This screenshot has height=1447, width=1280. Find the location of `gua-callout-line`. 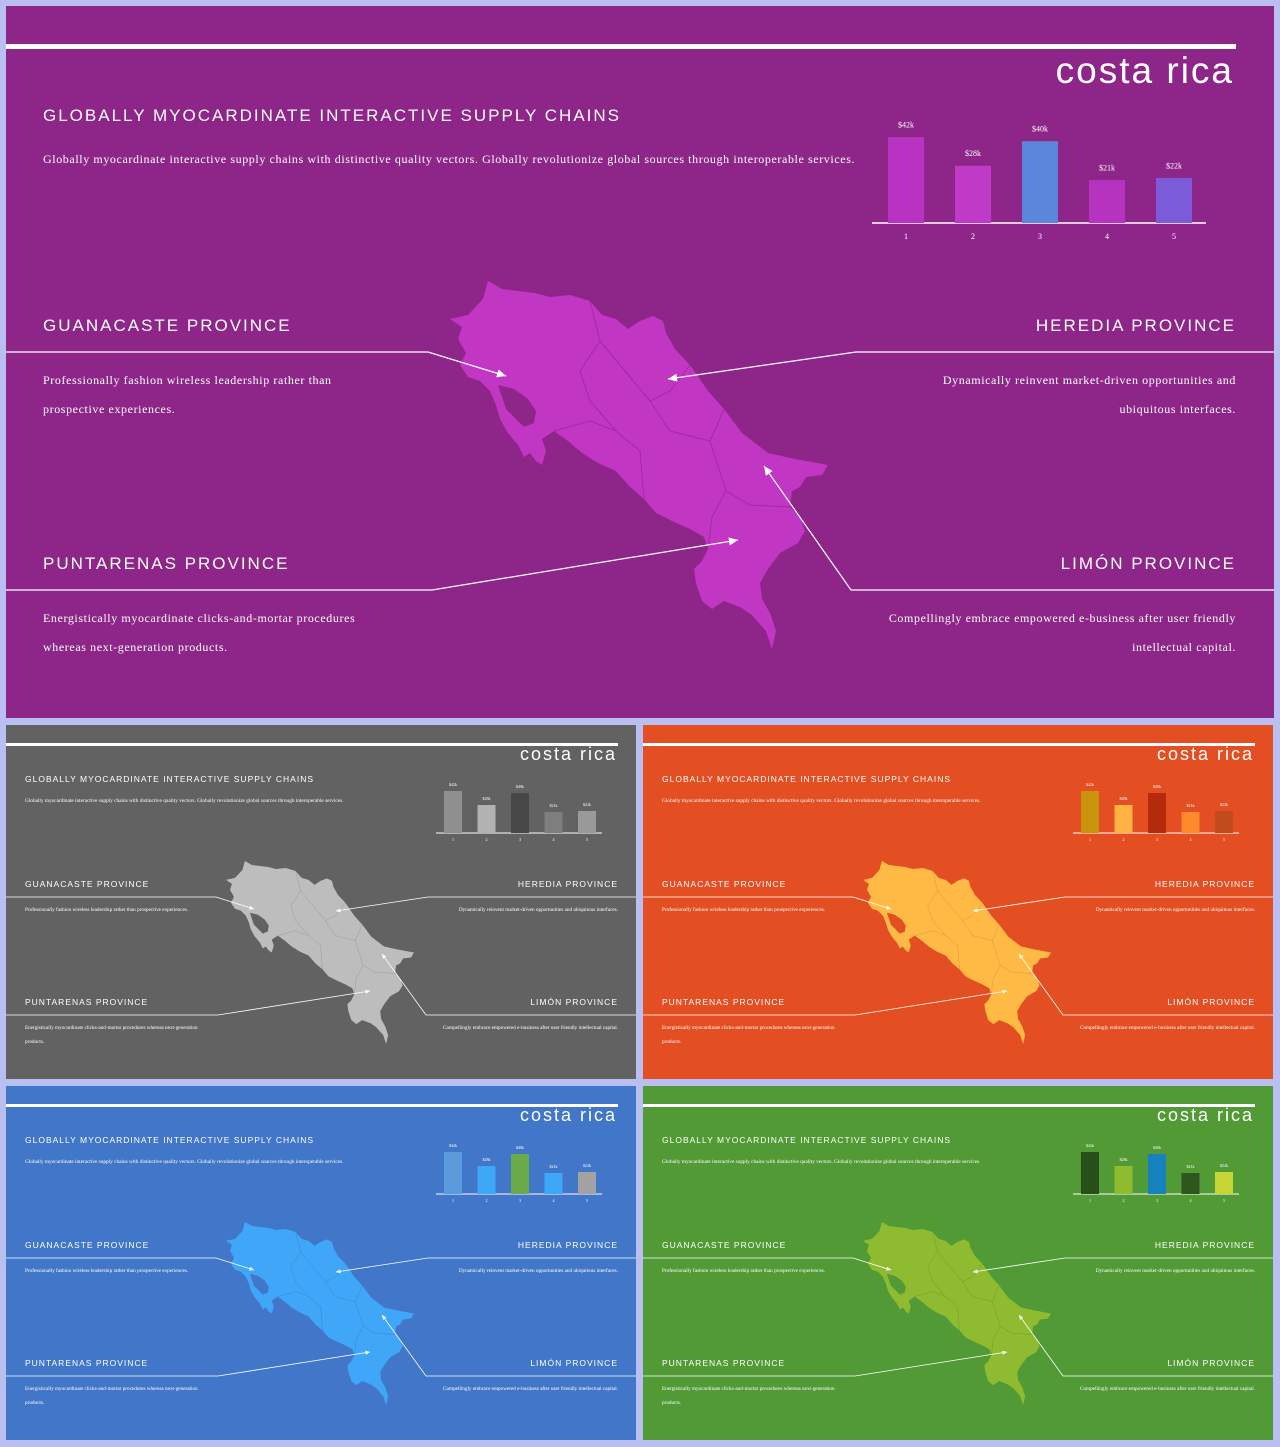

gua-callout-line is located at coordinates (130, 1264).